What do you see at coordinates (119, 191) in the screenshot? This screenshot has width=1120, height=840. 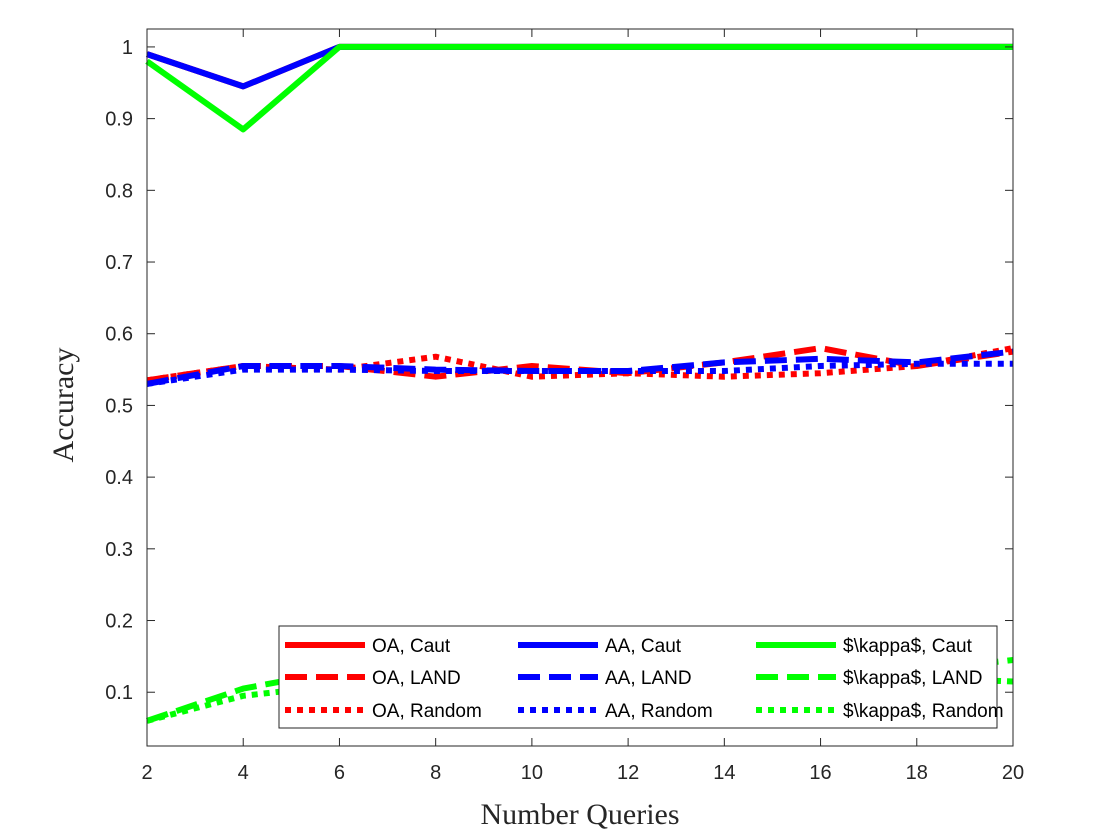 I see `y-tick-label: 0.8` at bounding box center [119, 191].